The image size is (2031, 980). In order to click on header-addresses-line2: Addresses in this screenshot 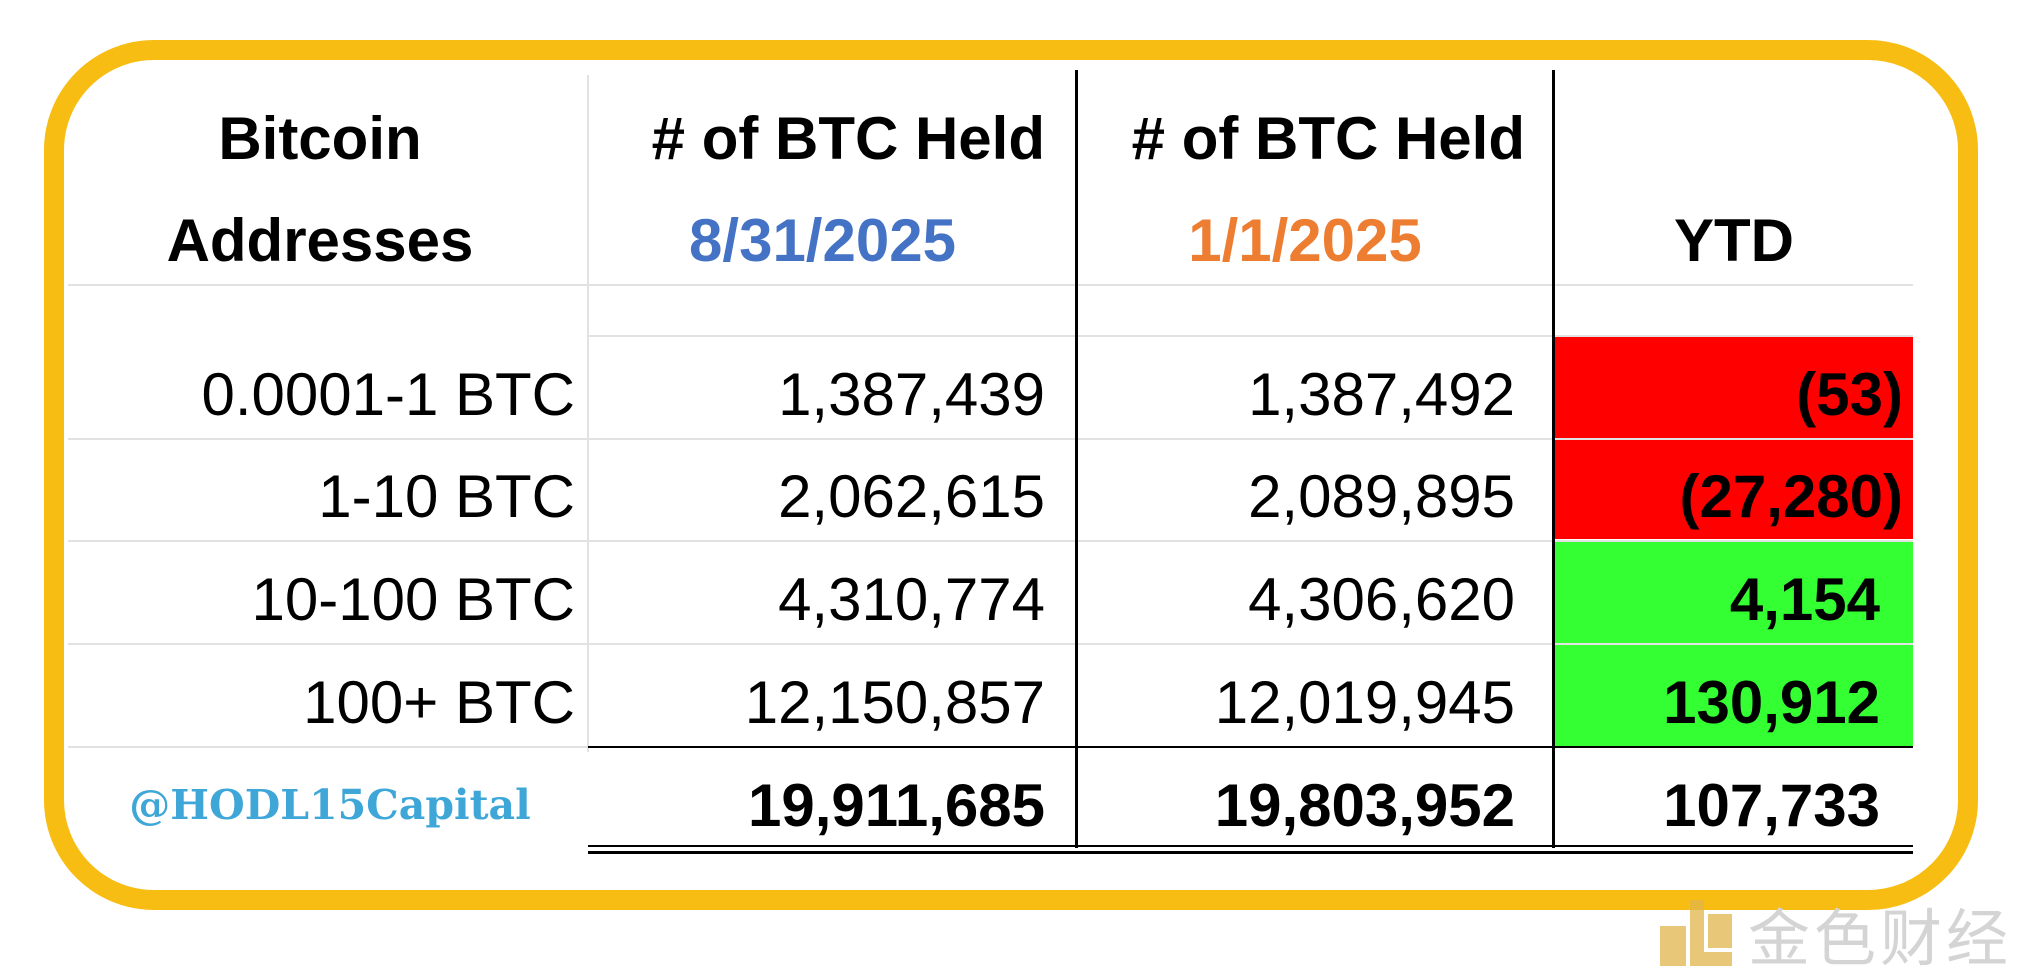, I will do `click(320, 240)`.